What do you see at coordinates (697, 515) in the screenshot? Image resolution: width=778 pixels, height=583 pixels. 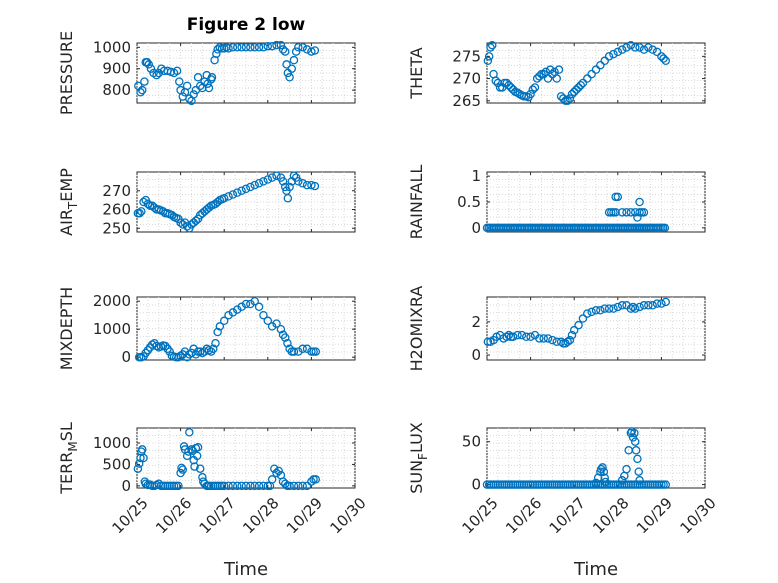 I see `x-tick-label: 10/30` at bounding box center [697, 515].